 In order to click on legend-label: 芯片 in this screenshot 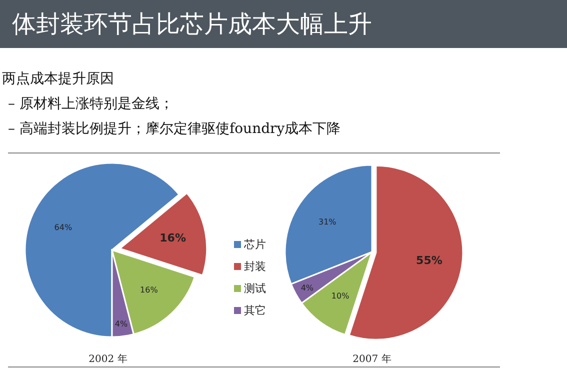, I will do `click(254, 244)`.